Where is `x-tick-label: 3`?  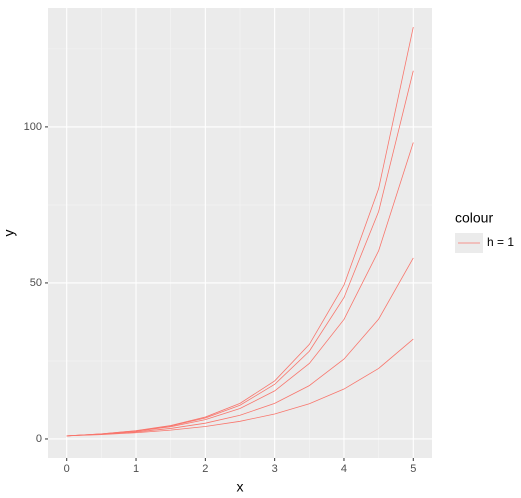 x-tick-label: 3 is located at coordinates (275, 469).